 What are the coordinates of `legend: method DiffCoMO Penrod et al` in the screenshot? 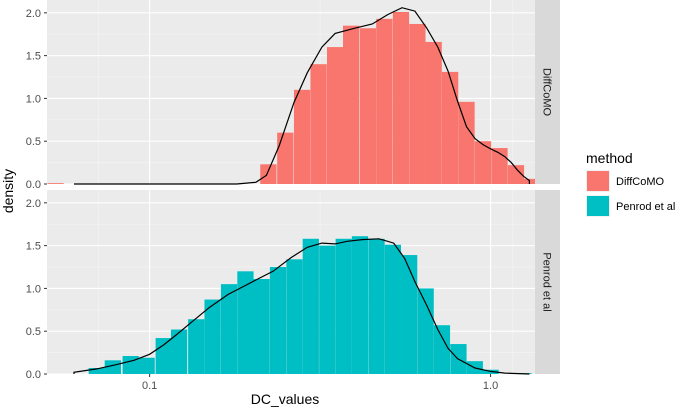 It's located at (630, 183).